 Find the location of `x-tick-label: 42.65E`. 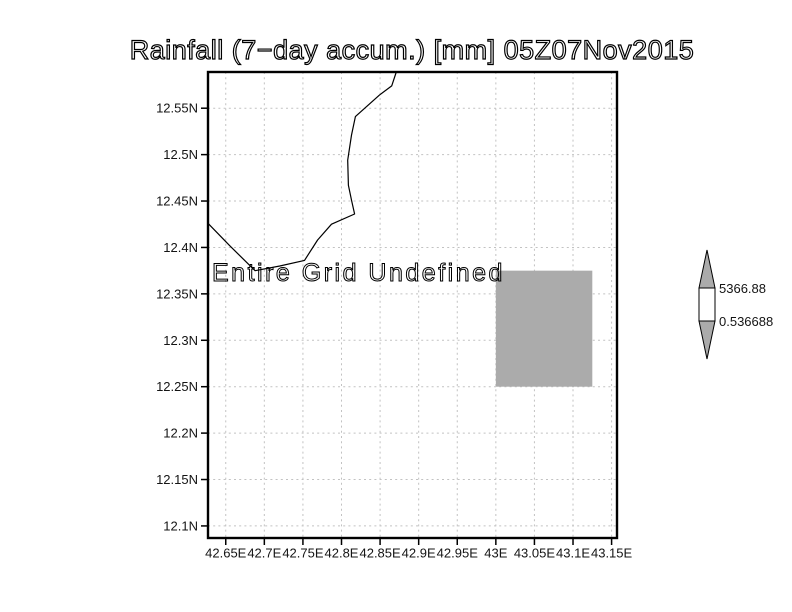

x-tick-label: 42.65E is located at coordinates (226, 553).